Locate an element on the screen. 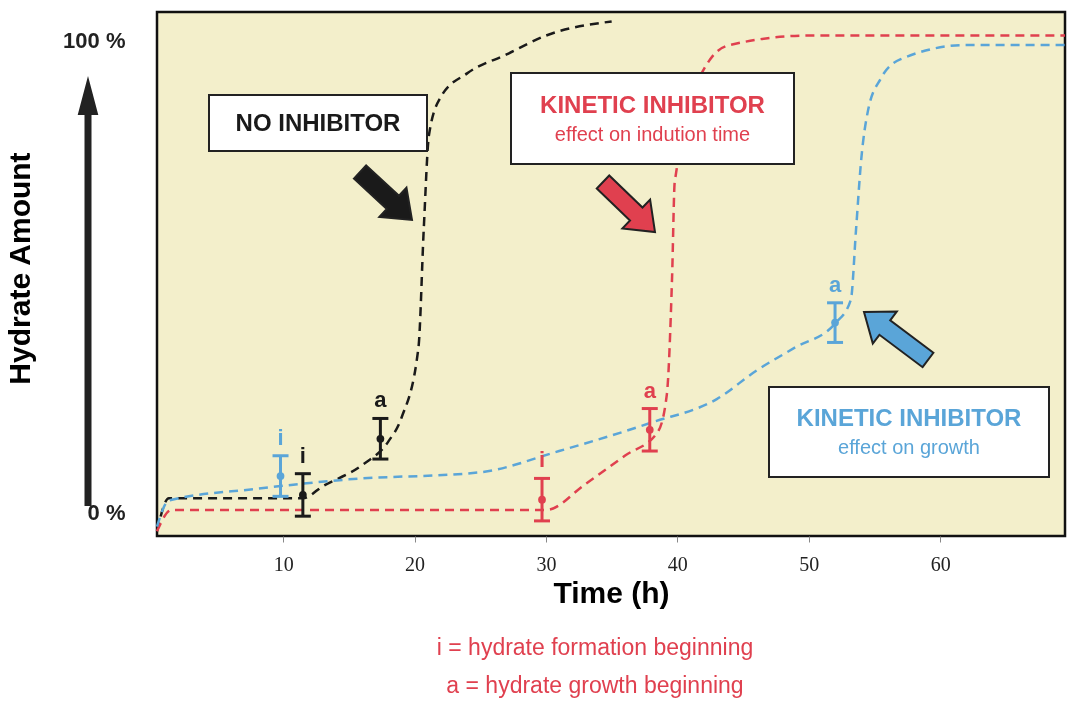  x-tick-label: 40 is located at coordinates (677, 563).